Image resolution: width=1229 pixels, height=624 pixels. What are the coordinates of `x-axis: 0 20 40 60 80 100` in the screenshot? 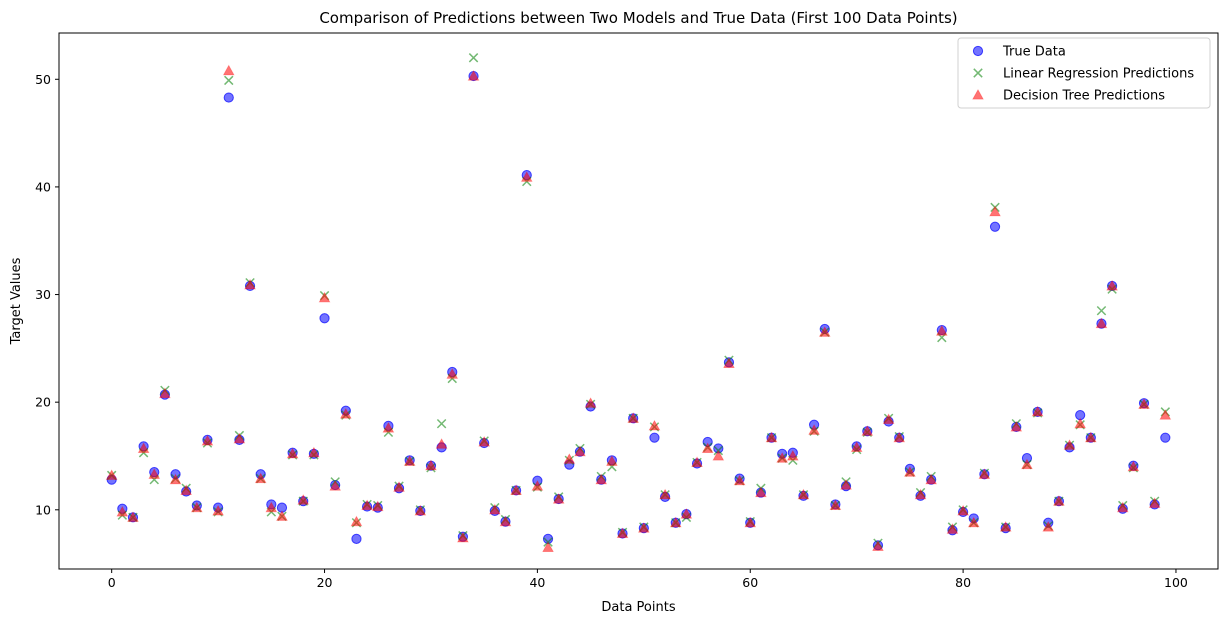 It's located at (648, 579).